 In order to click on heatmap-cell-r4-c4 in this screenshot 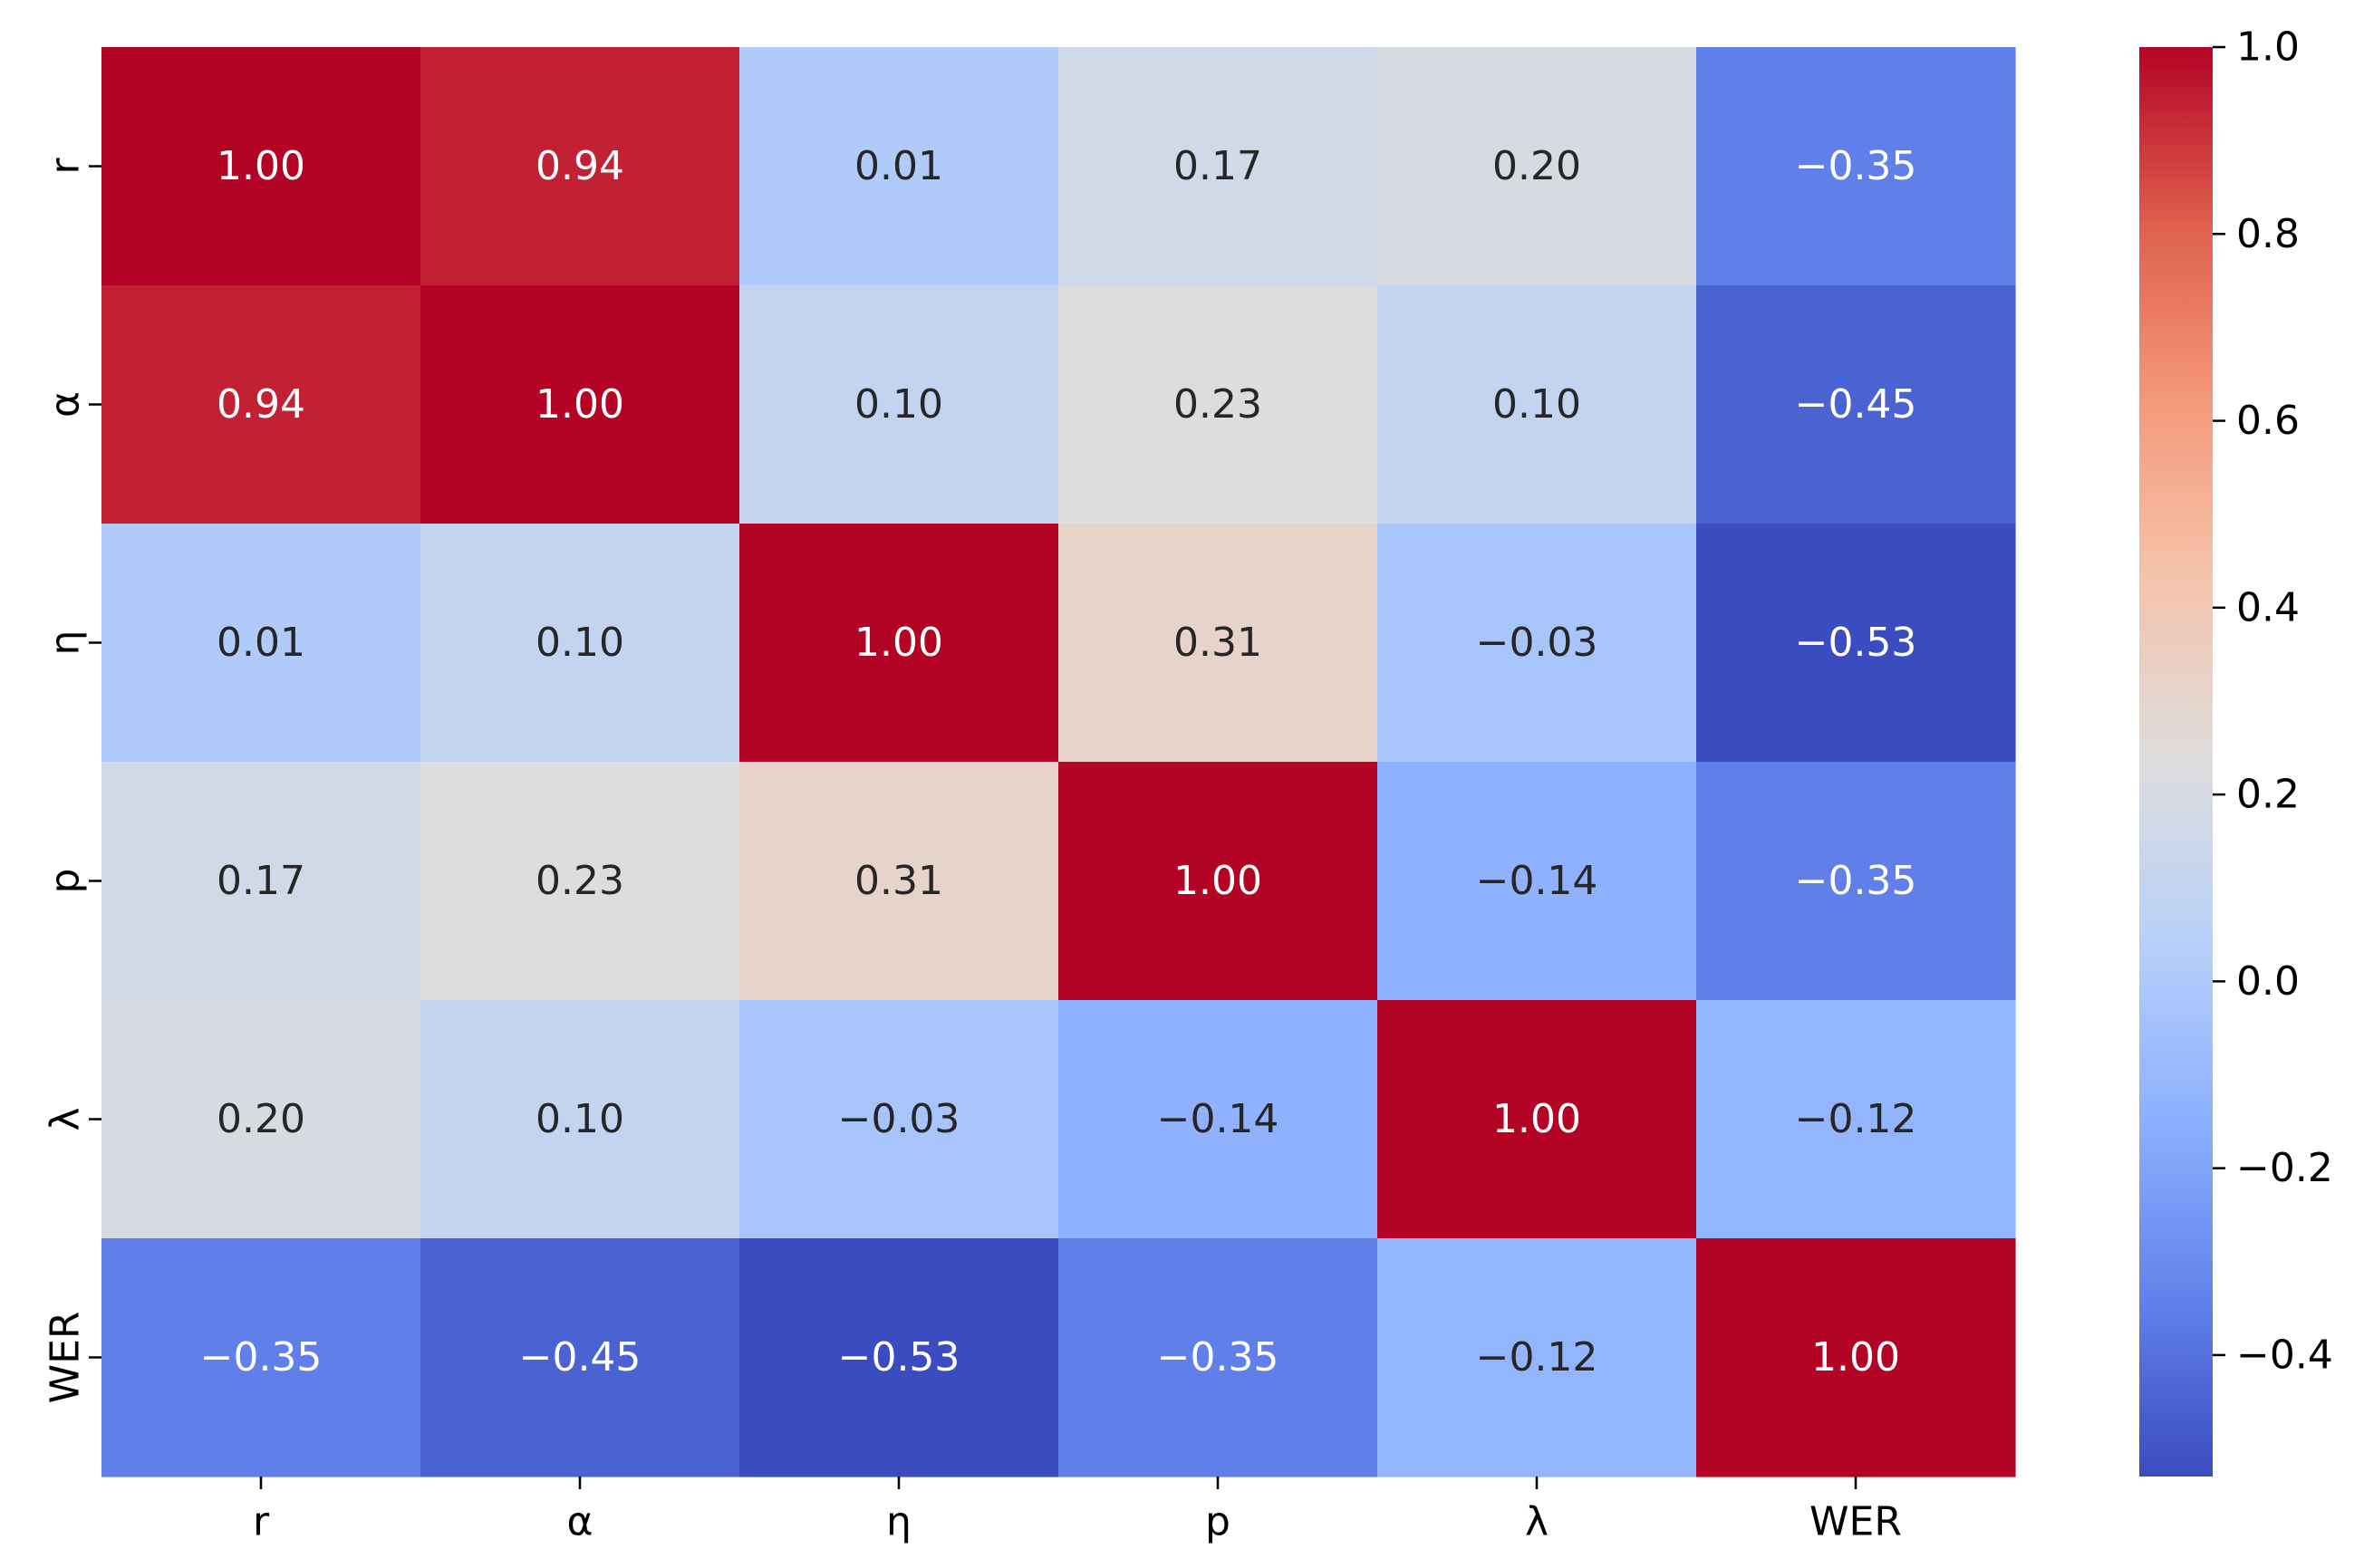, I will do `click(1537, 1119)`.